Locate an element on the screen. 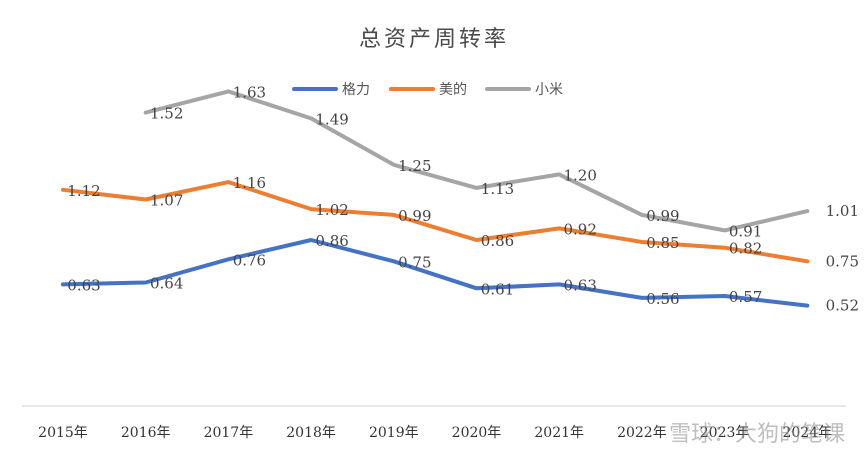  x-tick-label: 2020年 is located at coordinates (477, 433).